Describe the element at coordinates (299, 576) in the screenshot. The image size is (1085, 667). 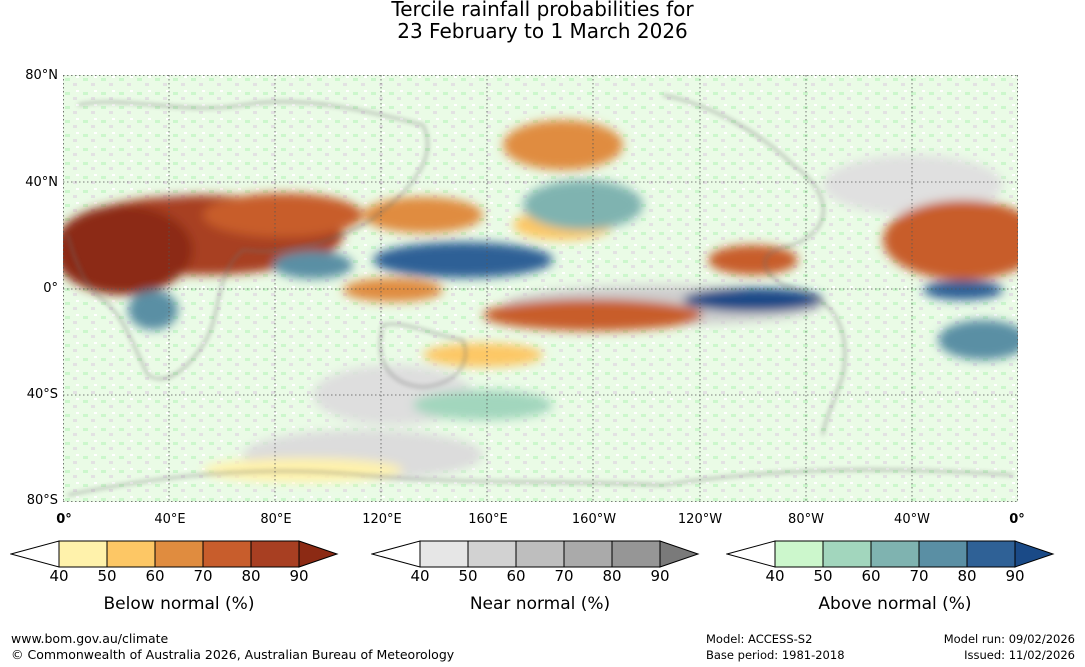
I see `below-tick-90: 90` at that location.